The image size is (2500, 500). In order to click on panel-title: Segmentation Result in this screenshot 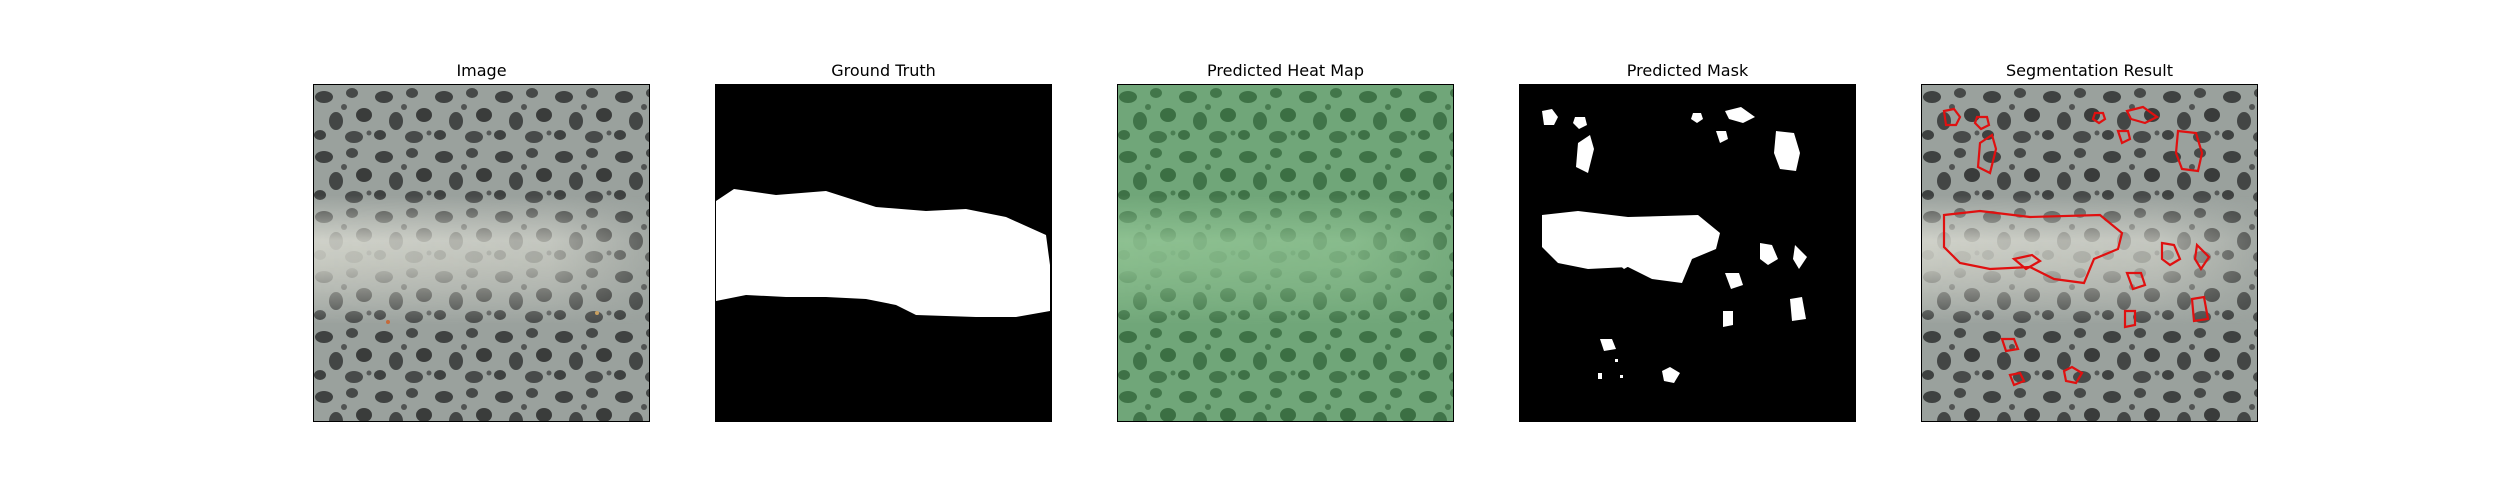, I will do `click(2089, 70)`.